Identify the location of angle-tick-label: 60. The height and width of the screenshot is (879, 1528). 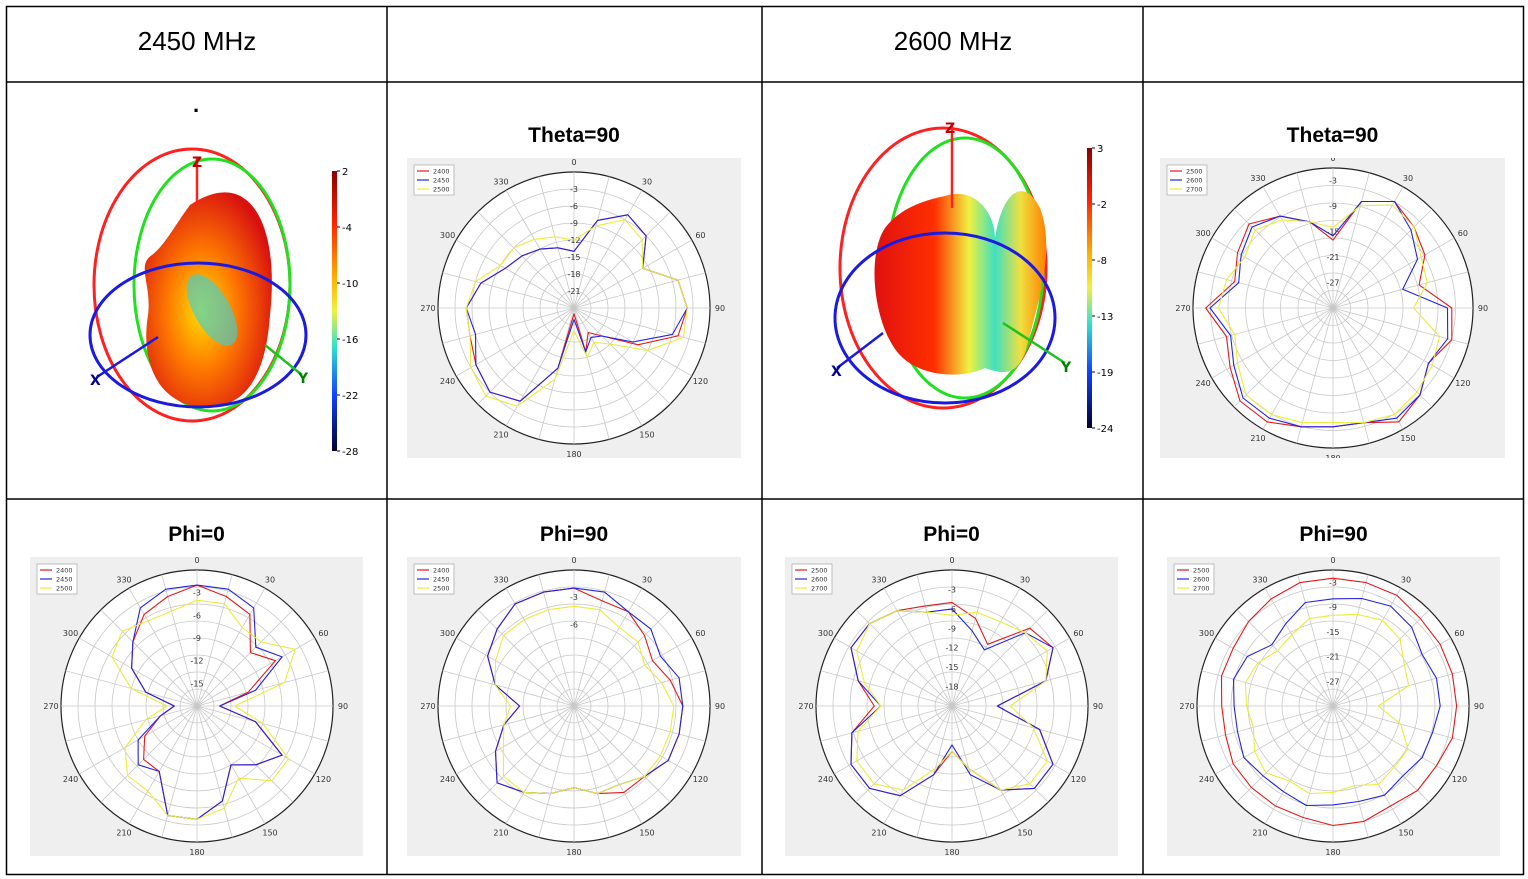
(1078, 633).